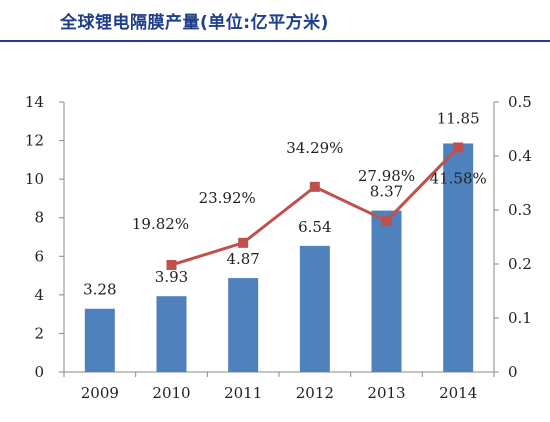  What do you see at coordinates (34, 102) in the screenshot?
I see `y-left-tick-label: 14` at bounding box center [34, 102].